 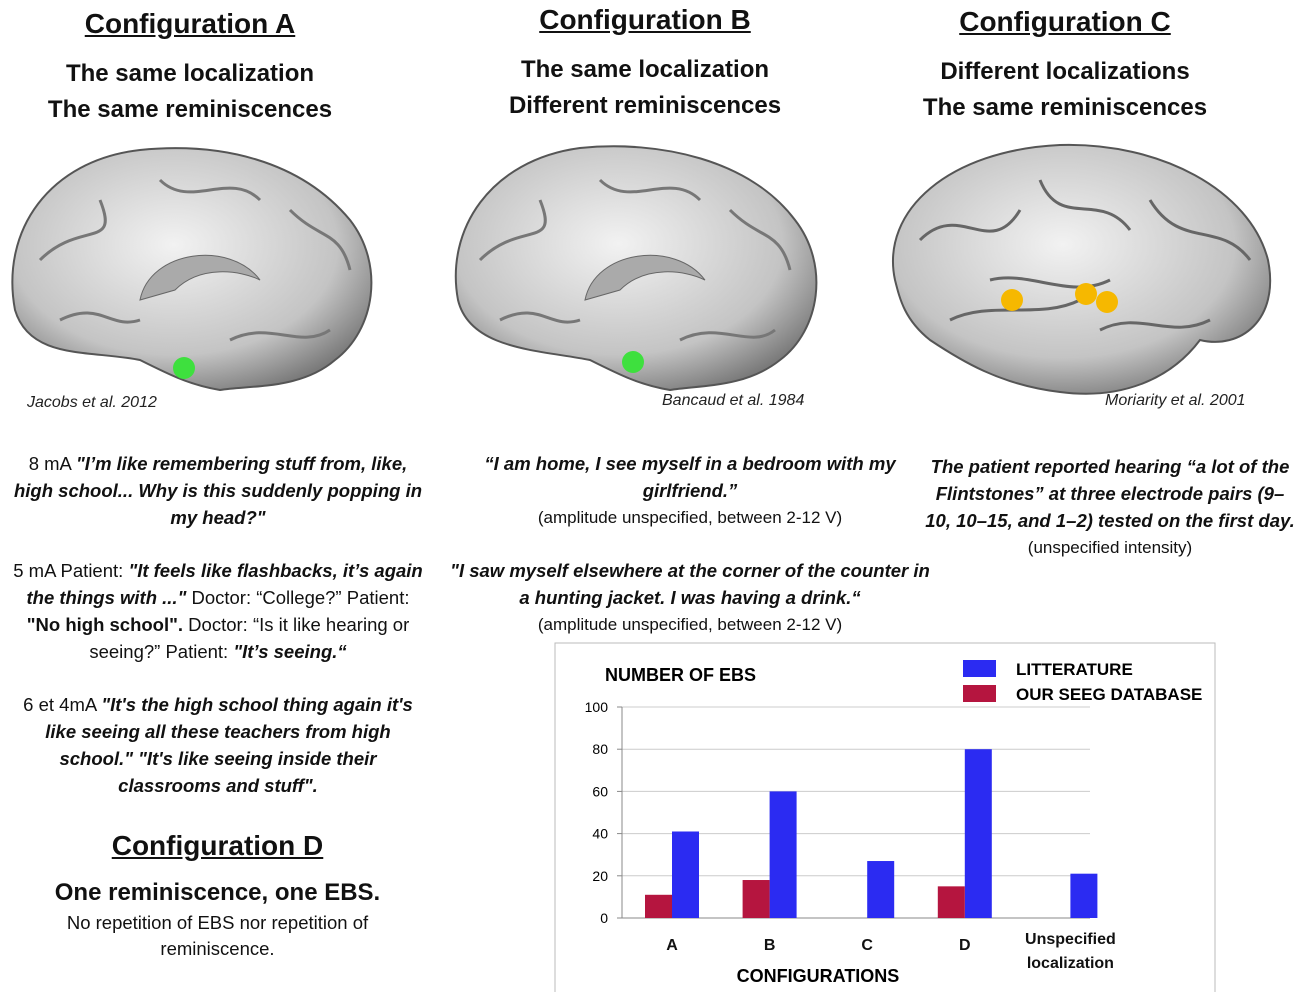 What do you see at coordinates (645, 19) in the screenshot?
I see `config-title: Configuration B` at bounding box center [645, 19].